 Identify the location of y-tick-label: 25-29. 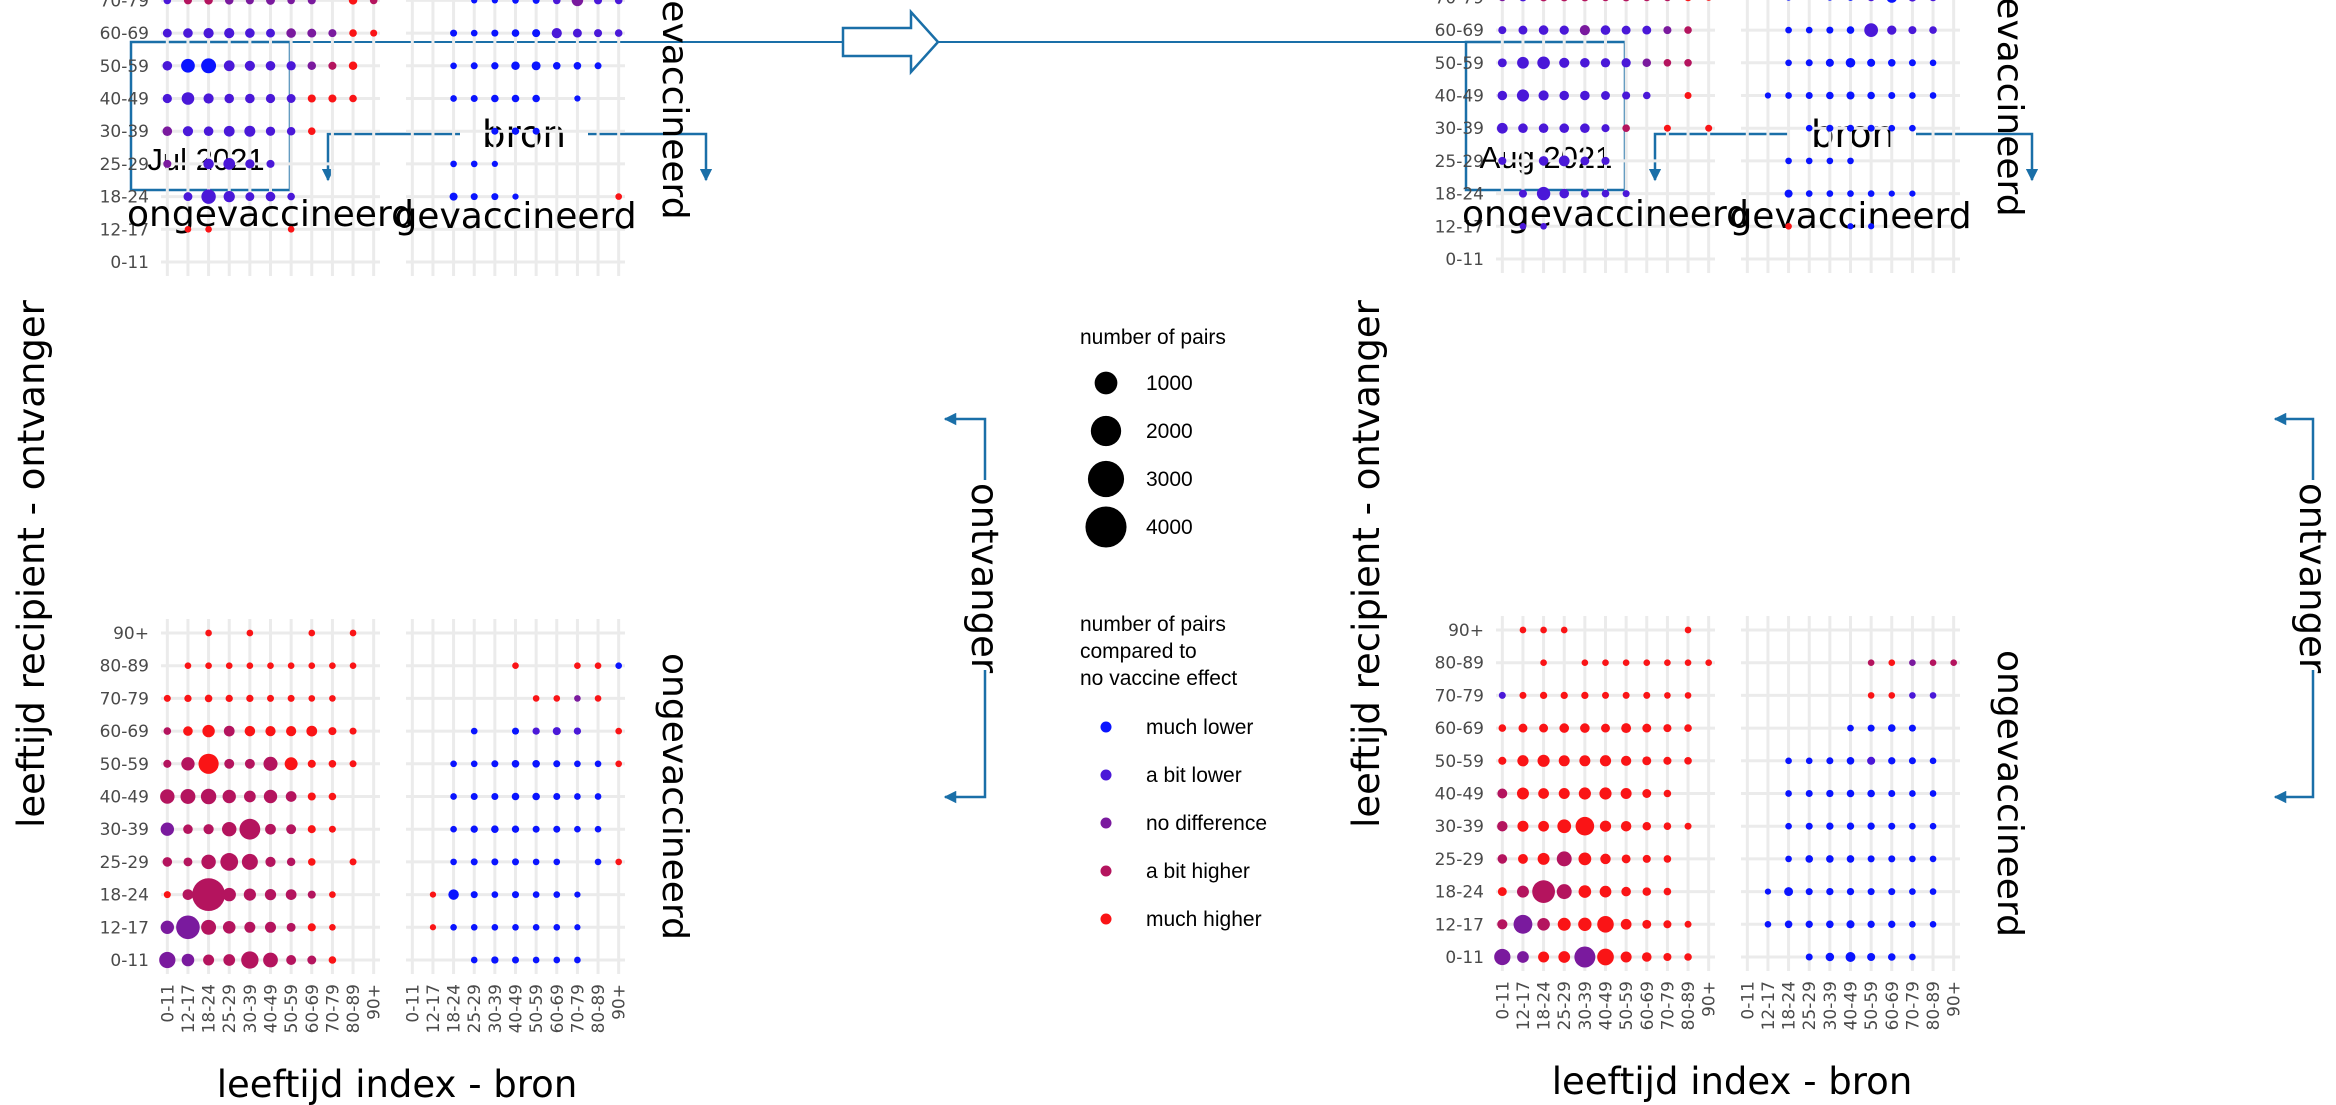
(1459, 860).